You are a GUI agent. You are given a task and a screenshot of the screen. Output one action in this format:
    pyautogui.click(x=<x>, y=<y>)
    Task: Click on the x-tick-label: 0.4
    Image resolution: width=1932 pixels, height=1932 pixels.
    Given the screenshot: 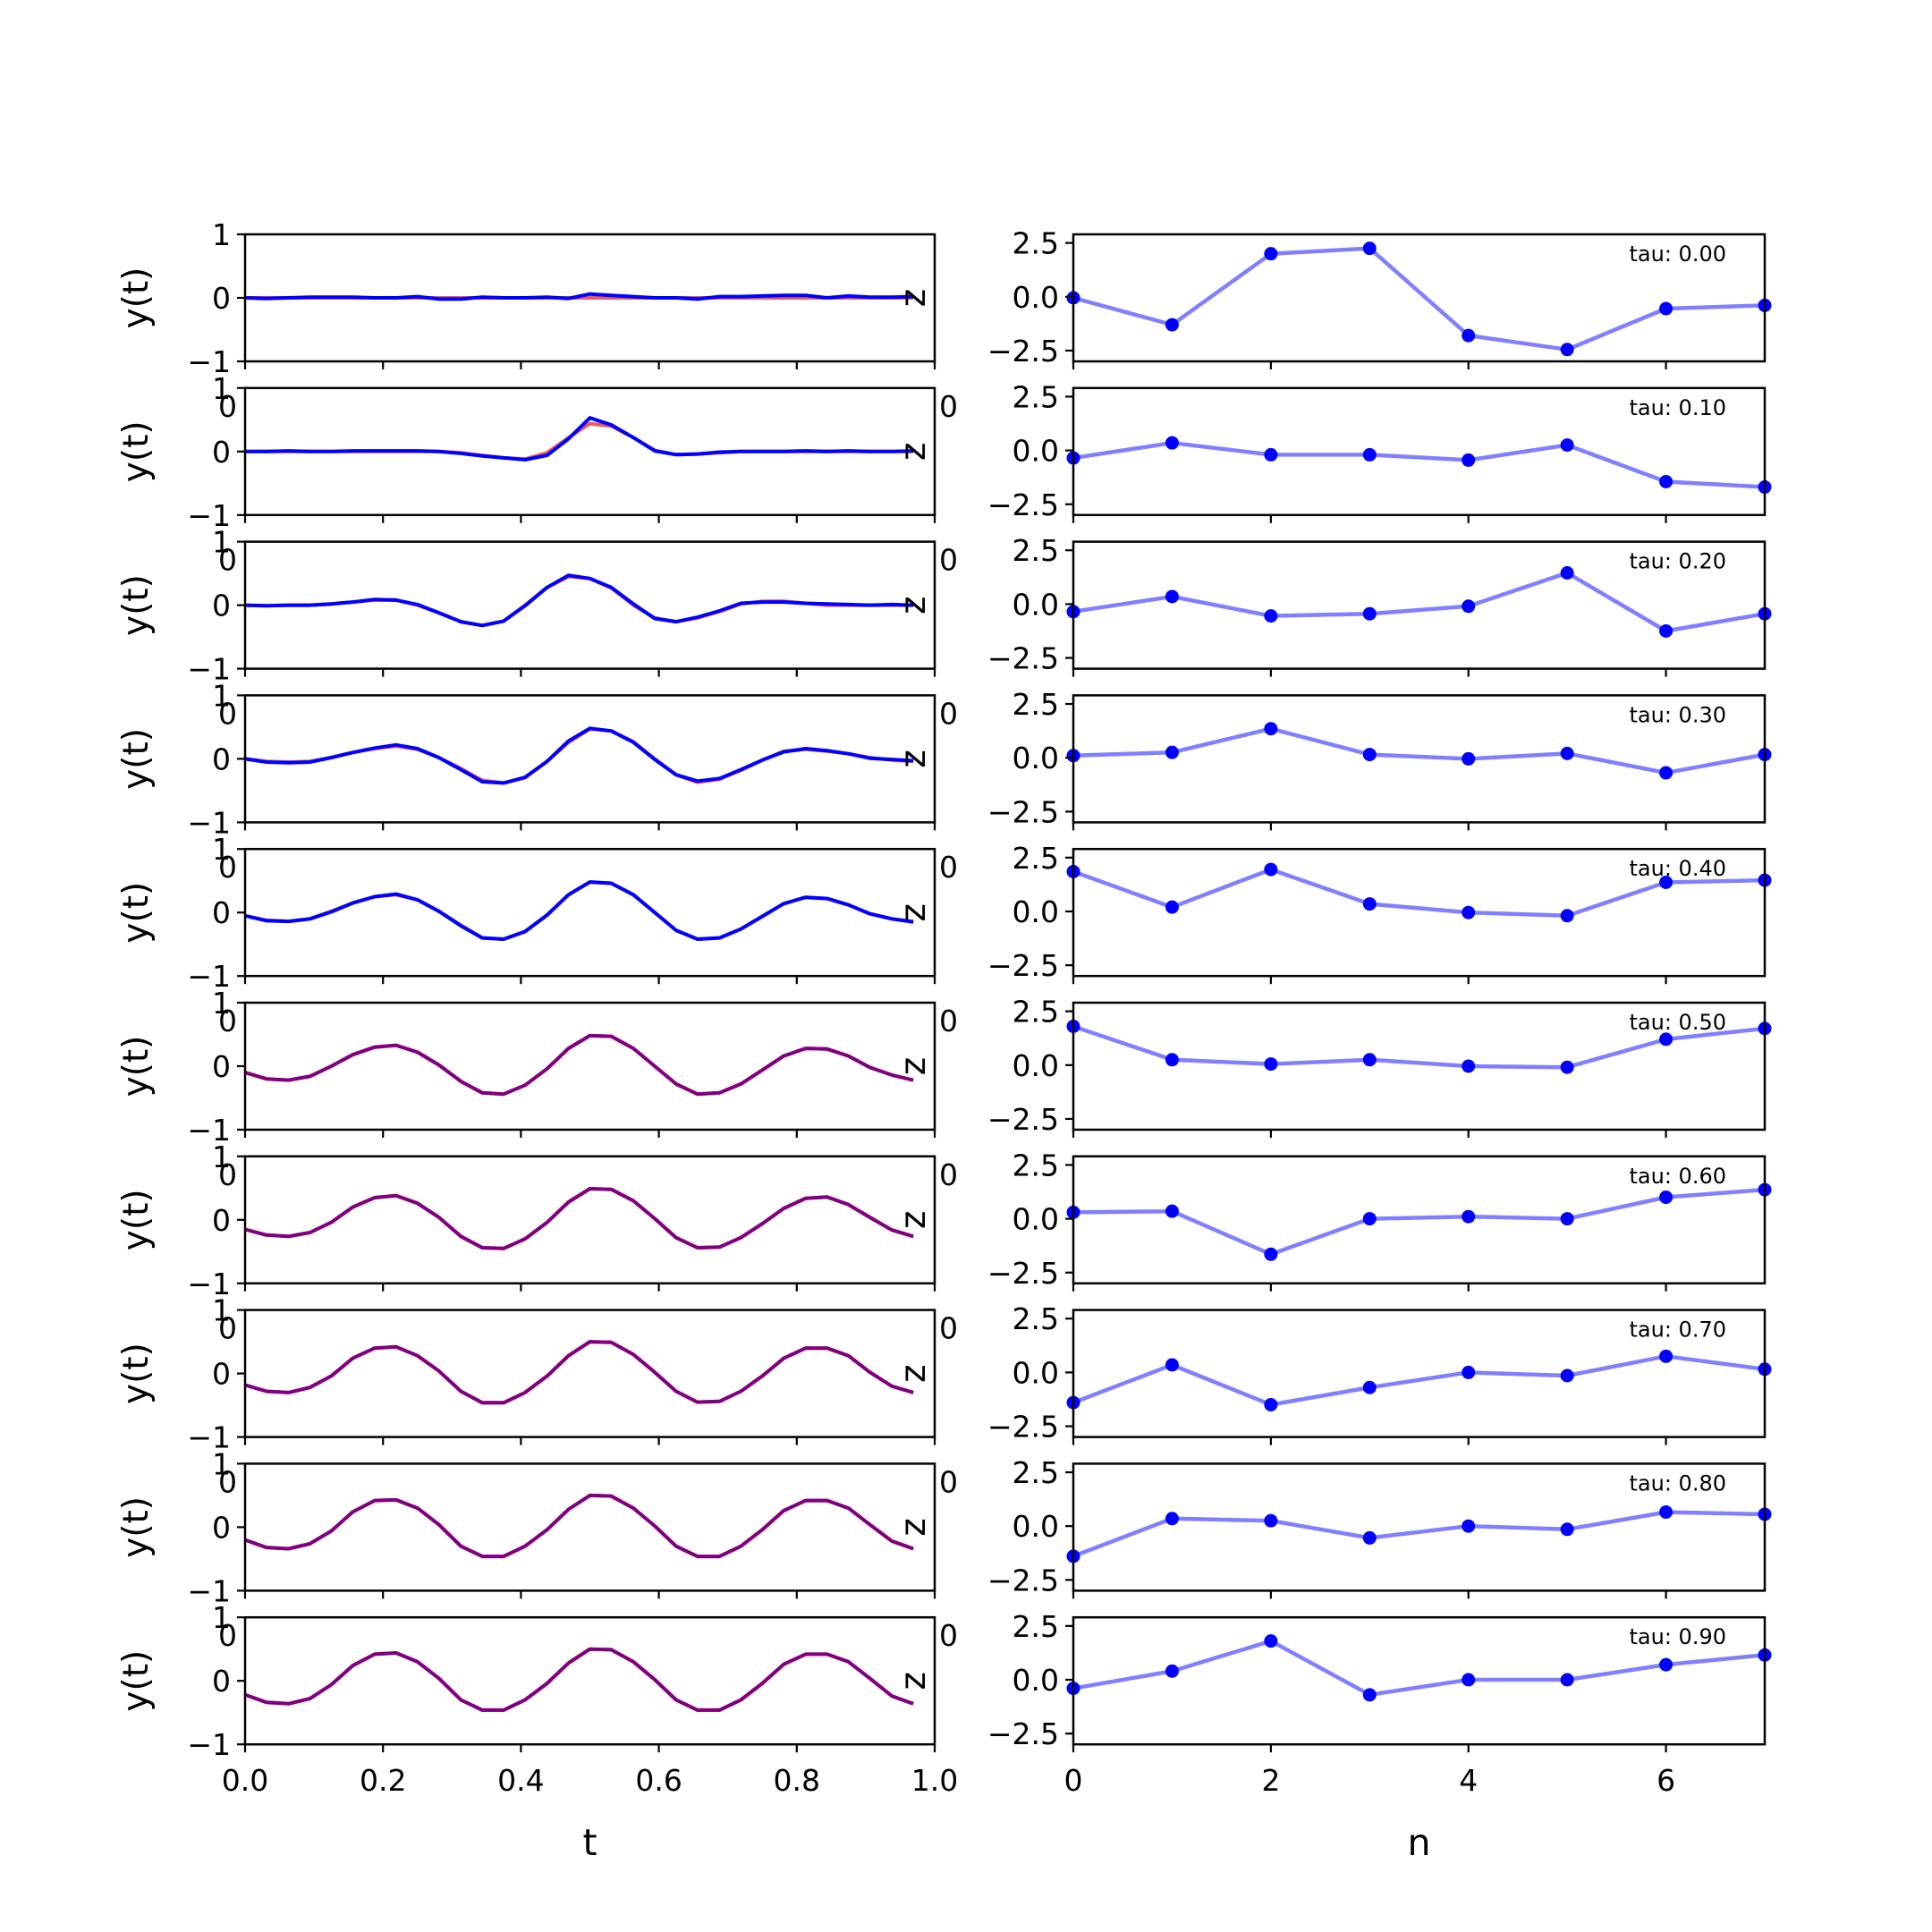 What is the action you would take?
    pyautogui.click(x=520, y=1780)
    